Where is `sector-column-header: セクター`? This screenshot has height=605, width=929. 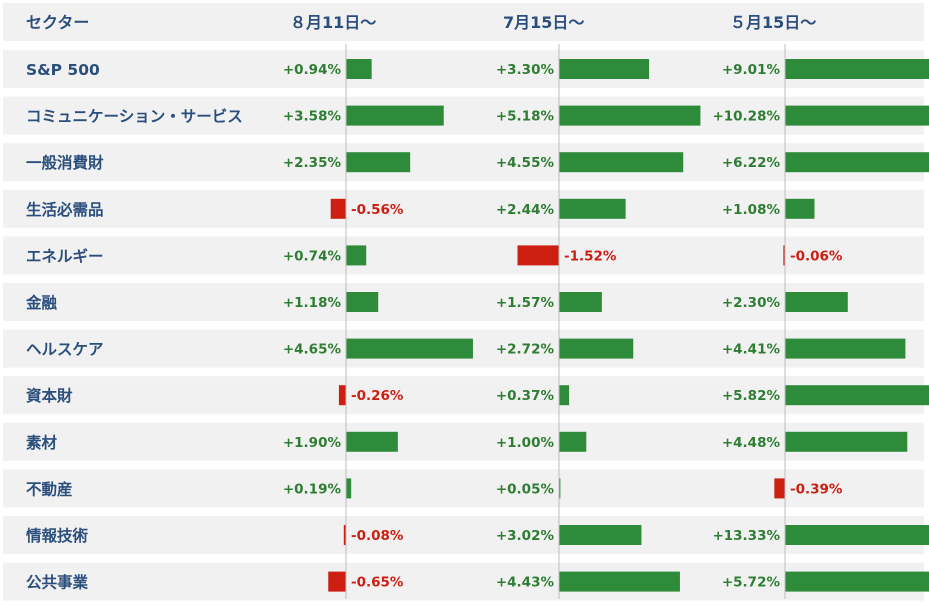 sector-column-header: セクター is located at coordinates (57, 22).